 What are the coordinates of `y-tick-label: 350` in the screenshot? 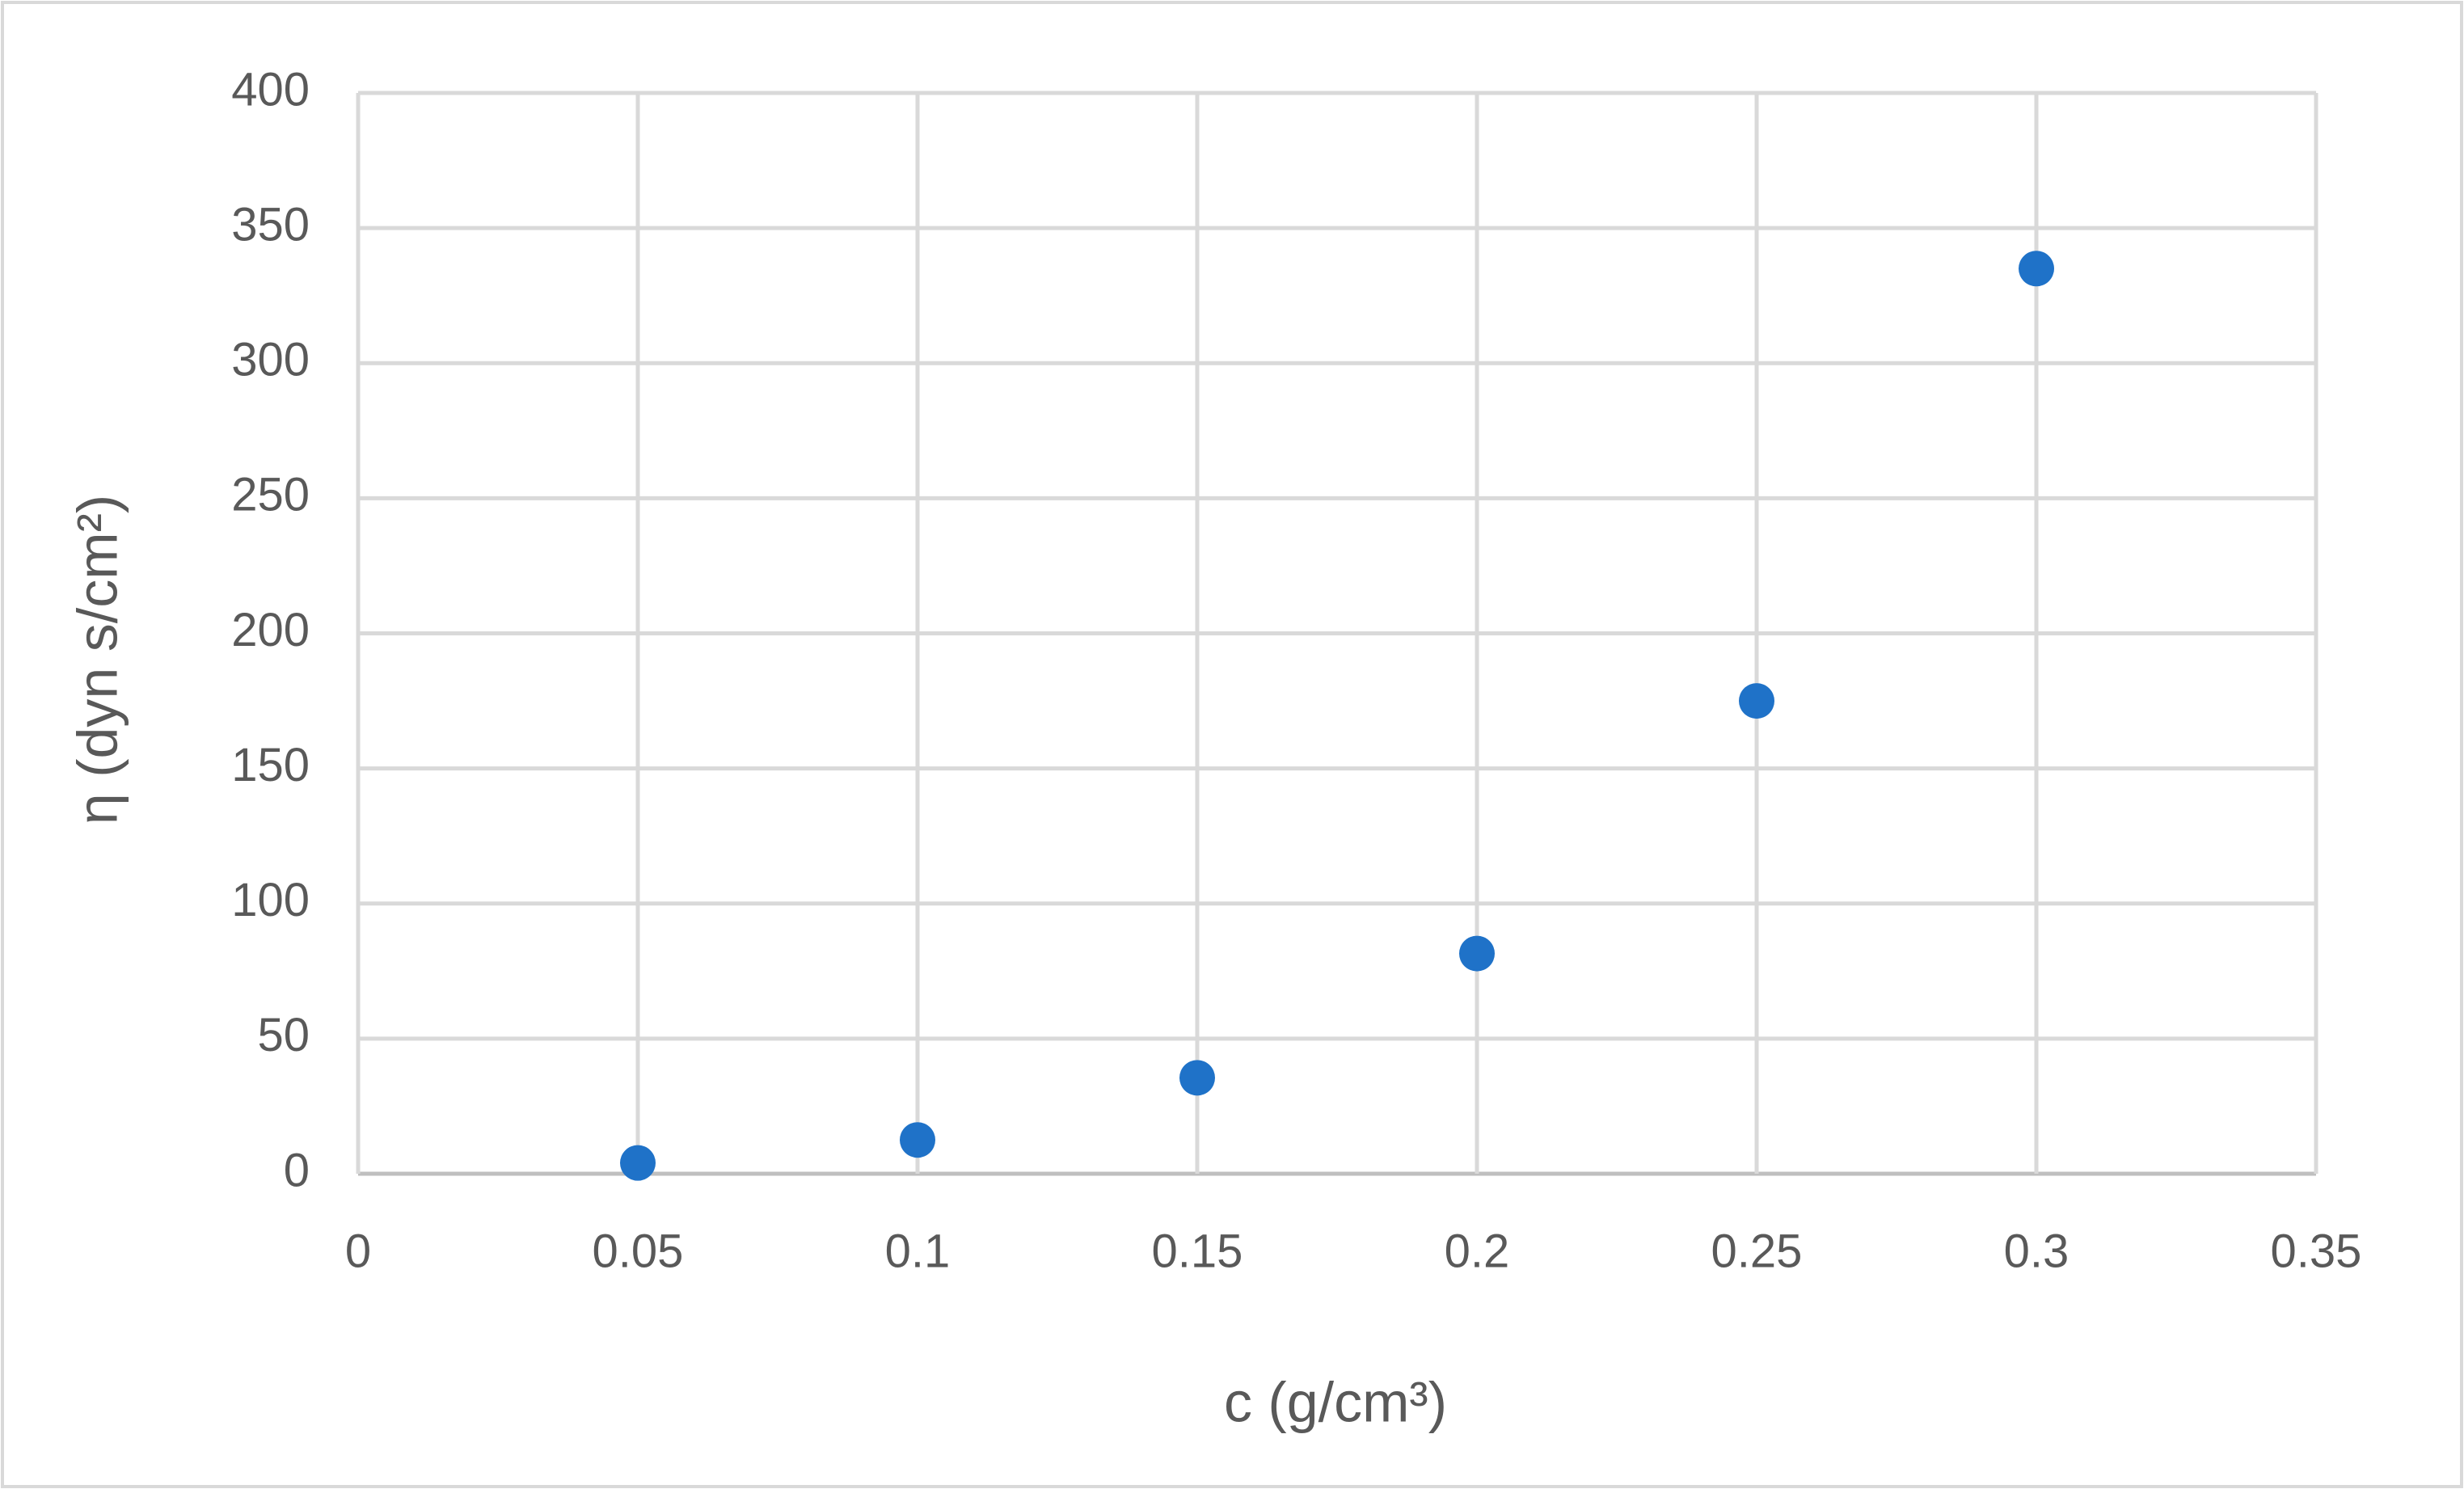 It's located at (271, 224).